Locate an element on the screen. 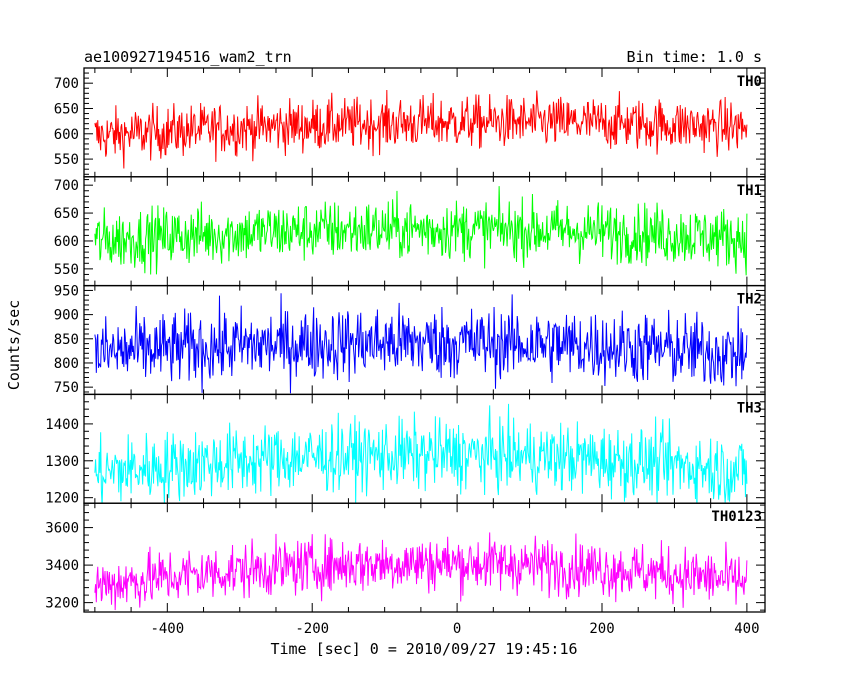 The height and width of the screenshot is (680, 850). x-axis-label: Time [sec] 0 = 2010/09/27 19:45:16 is located at coordinates (423, 649).